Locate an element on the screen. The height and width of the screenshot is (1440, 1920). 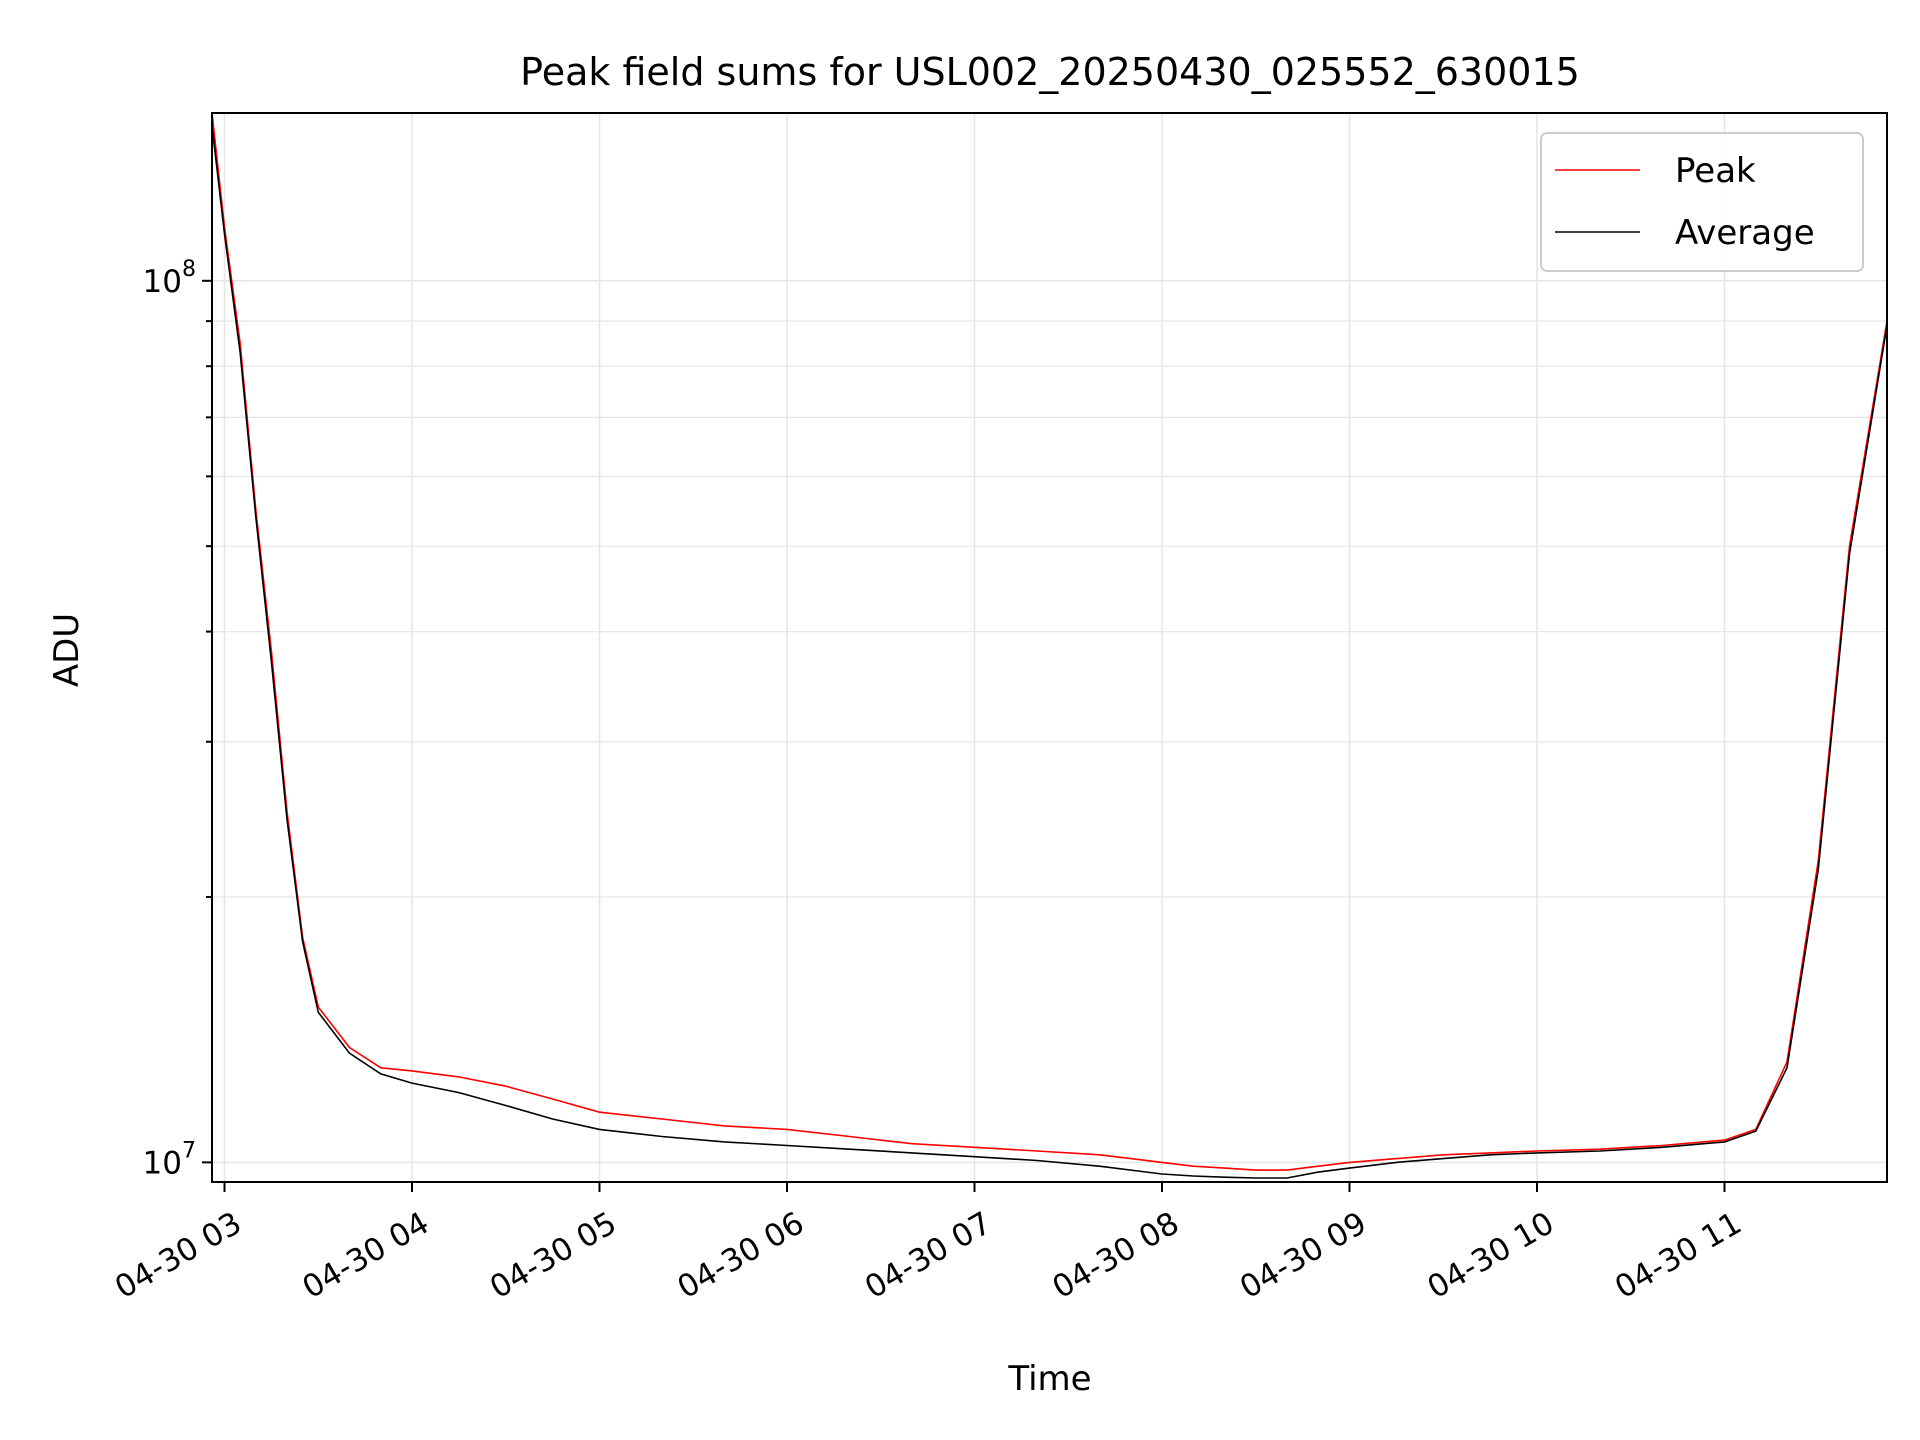
y-axis-label: ADU is located at coordinates (67, 650).